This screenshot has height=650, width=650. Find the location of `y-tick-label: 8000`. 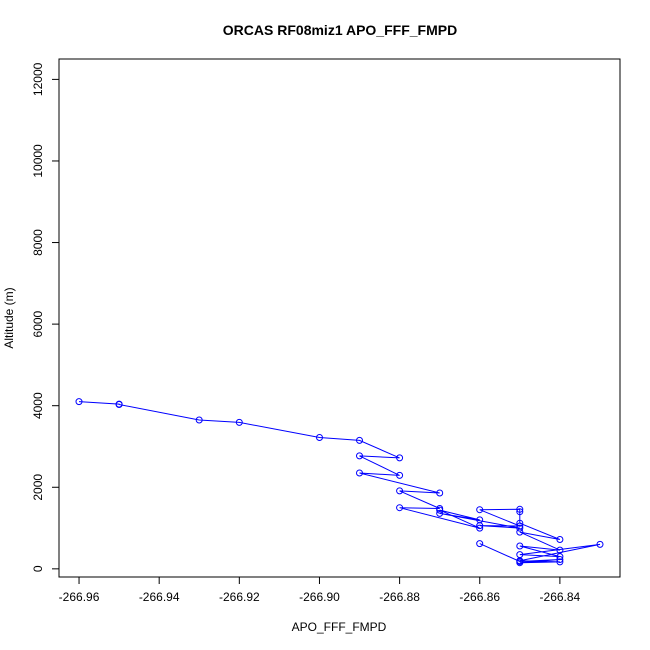

y-tick-label: 8000 is located at coordinates (38, 242).